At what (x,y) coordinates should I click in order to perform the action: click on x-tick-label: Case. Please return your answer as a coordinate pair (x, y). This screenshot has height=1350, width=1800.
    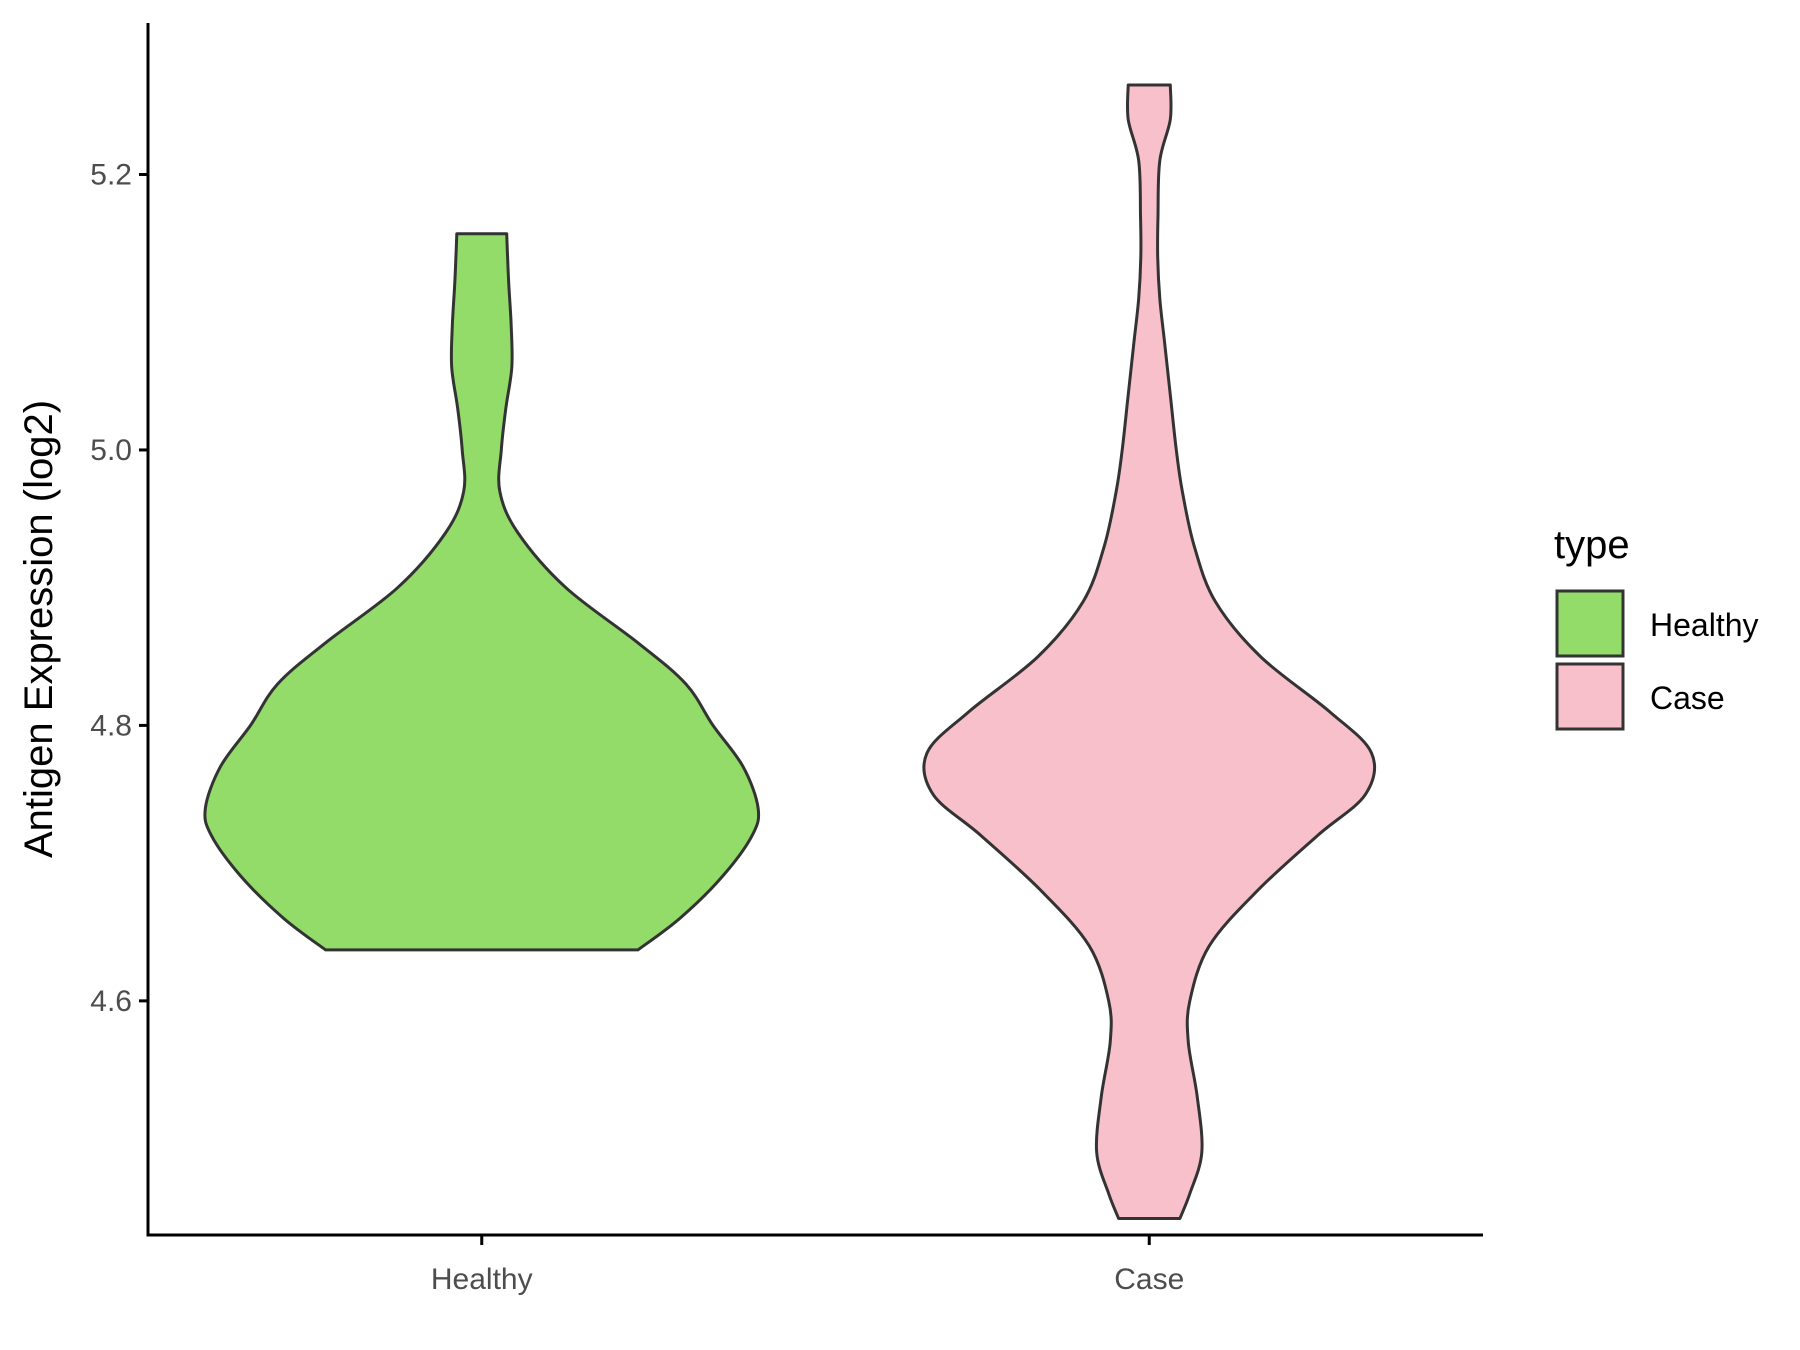
    Looking at the image, I should click on (1149, 1279).